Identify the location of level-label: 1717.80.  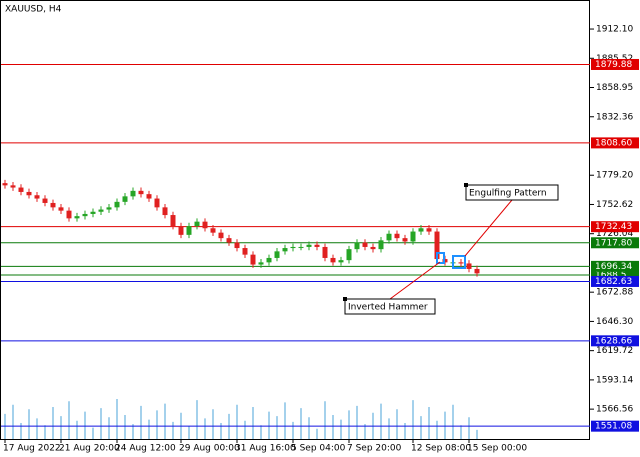
(613, 243).